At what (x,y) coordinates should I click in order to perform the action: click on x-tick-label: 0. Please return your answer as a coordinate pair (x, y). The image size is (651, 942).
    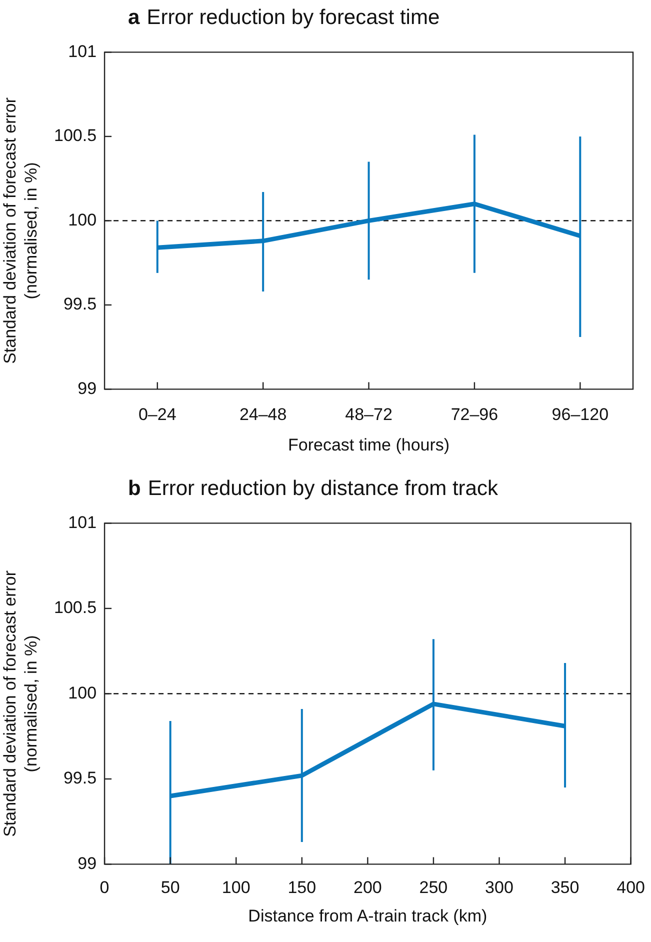
    Looking at the image, I should click on (105, 888).